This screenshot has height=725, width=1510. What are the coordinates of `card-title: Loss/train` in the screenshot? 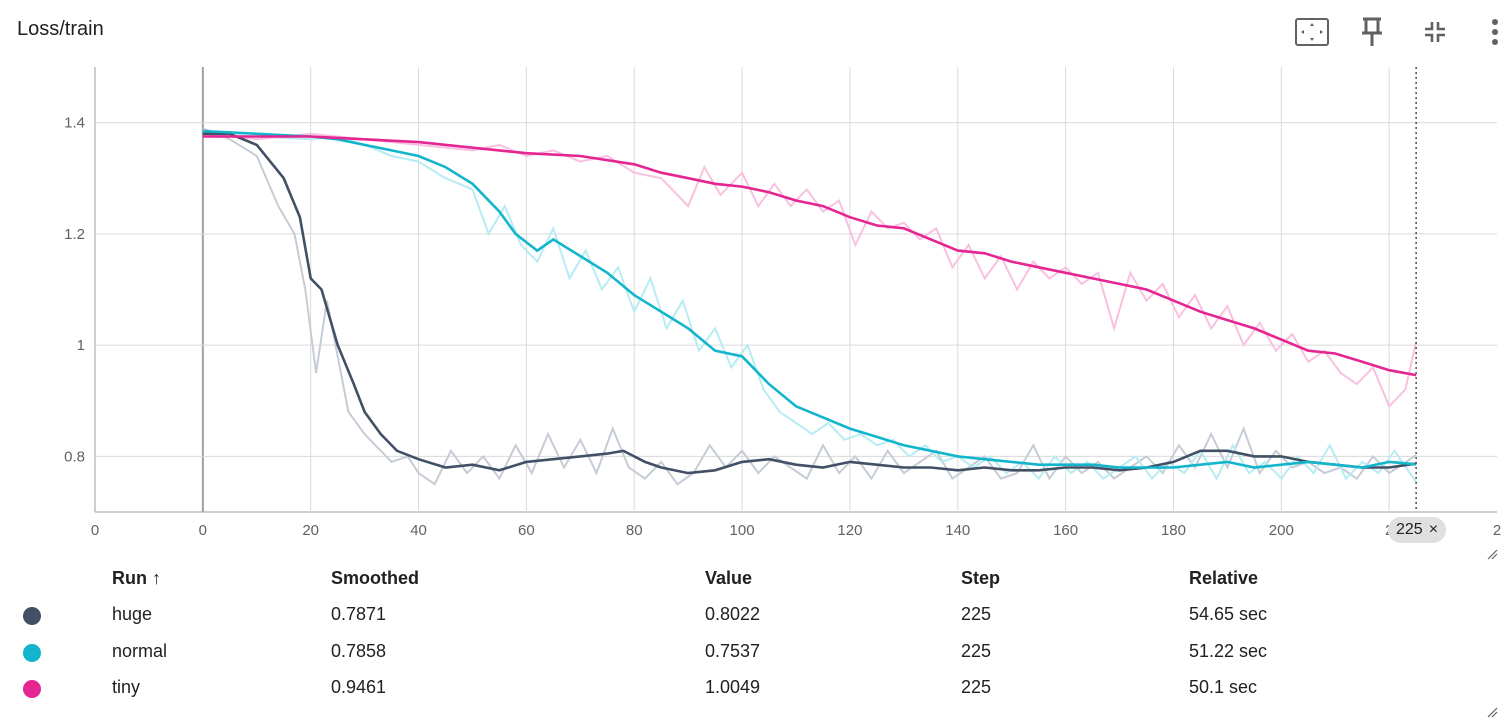 It's located at (60, 29).